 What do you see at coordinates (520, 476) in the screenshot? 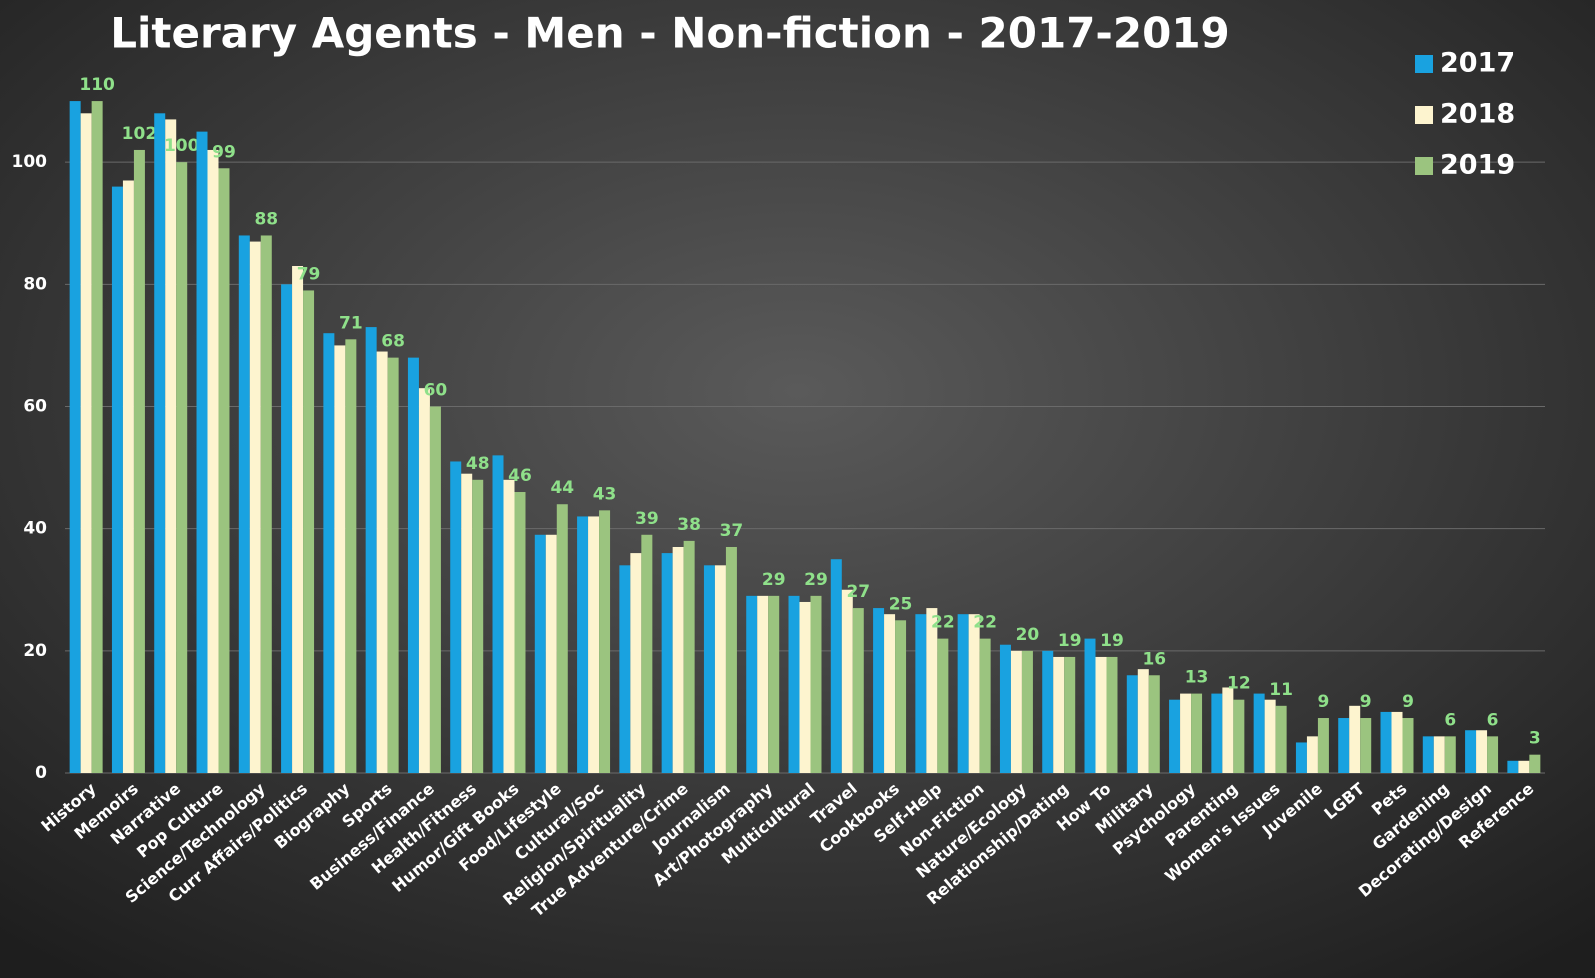
I see `data-label: 46` at bounding box center [520, 476].